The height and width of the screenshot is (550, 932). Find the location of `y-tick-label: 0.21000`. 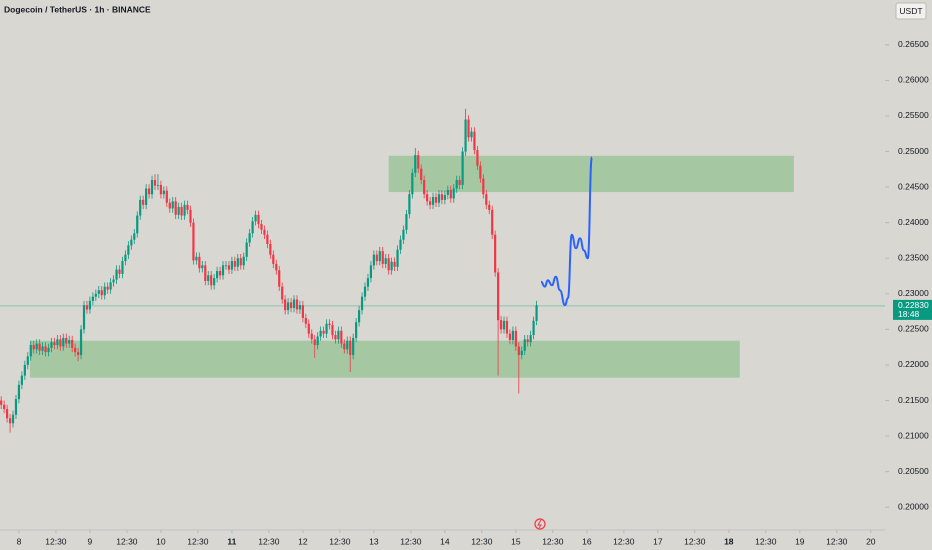

y-tick-label: 0.21000 is located at coordinates (913, 435).